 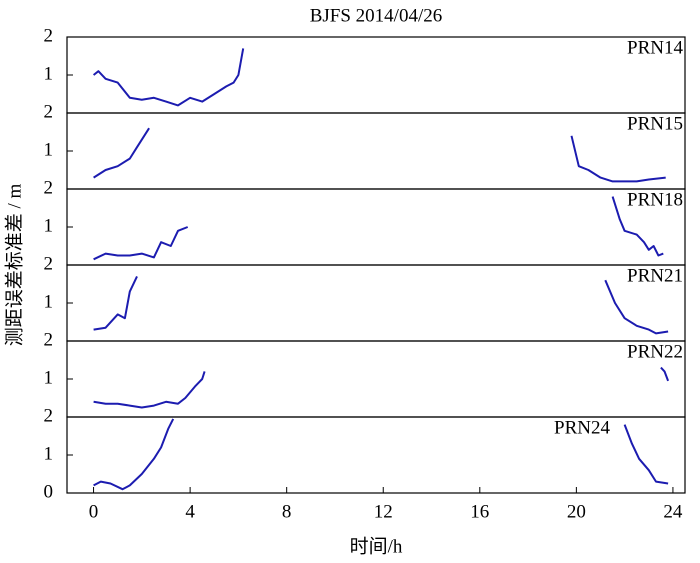 What do you see at coordinates (655, 275) in the screenshot?
I see `series-label: PRN21` at bounding box center [655, 275].